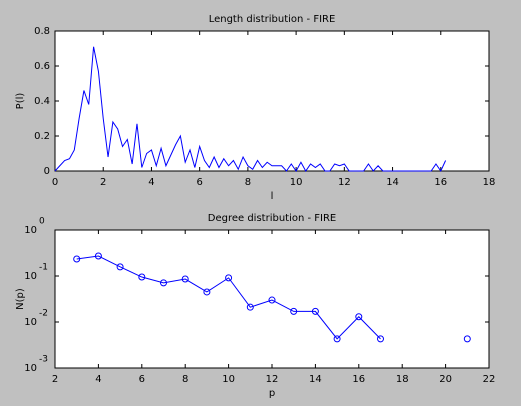 This screenshot has width=521, height=406. What do you see at coordinates (55, 182) in the screenshot?
I see `x-tick-label: 0` at bounding box center [55, 182].